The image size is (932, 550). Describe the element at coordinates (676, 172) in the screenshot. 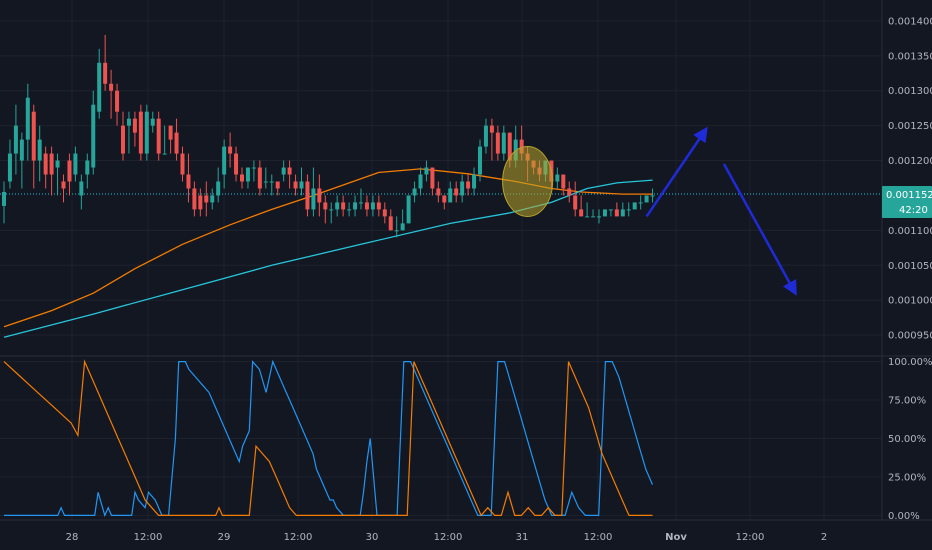

I see `arrow-up-right-icon` at that location.